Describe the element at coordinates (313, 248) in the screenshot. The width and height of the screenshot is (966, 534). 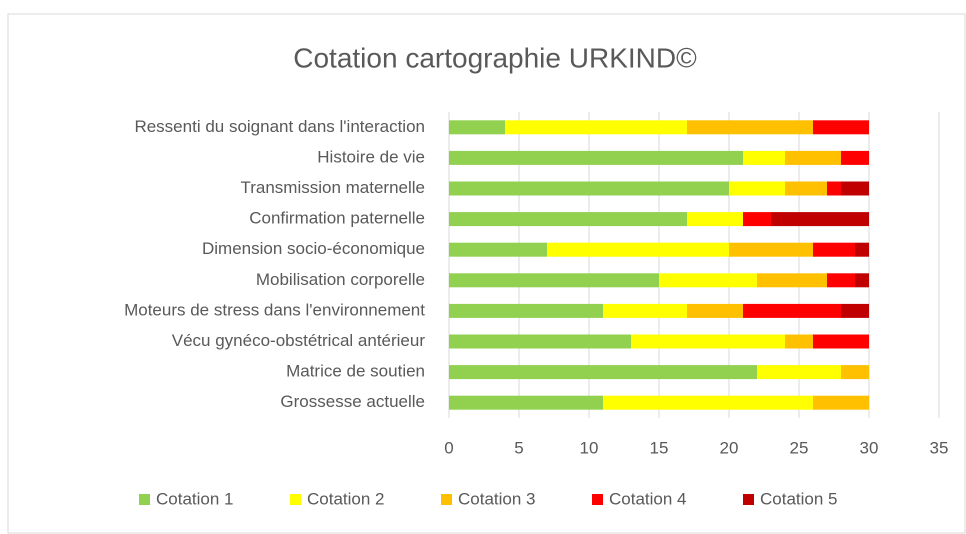
I see `y-tick-label: Dimension socio-économique` at that location.